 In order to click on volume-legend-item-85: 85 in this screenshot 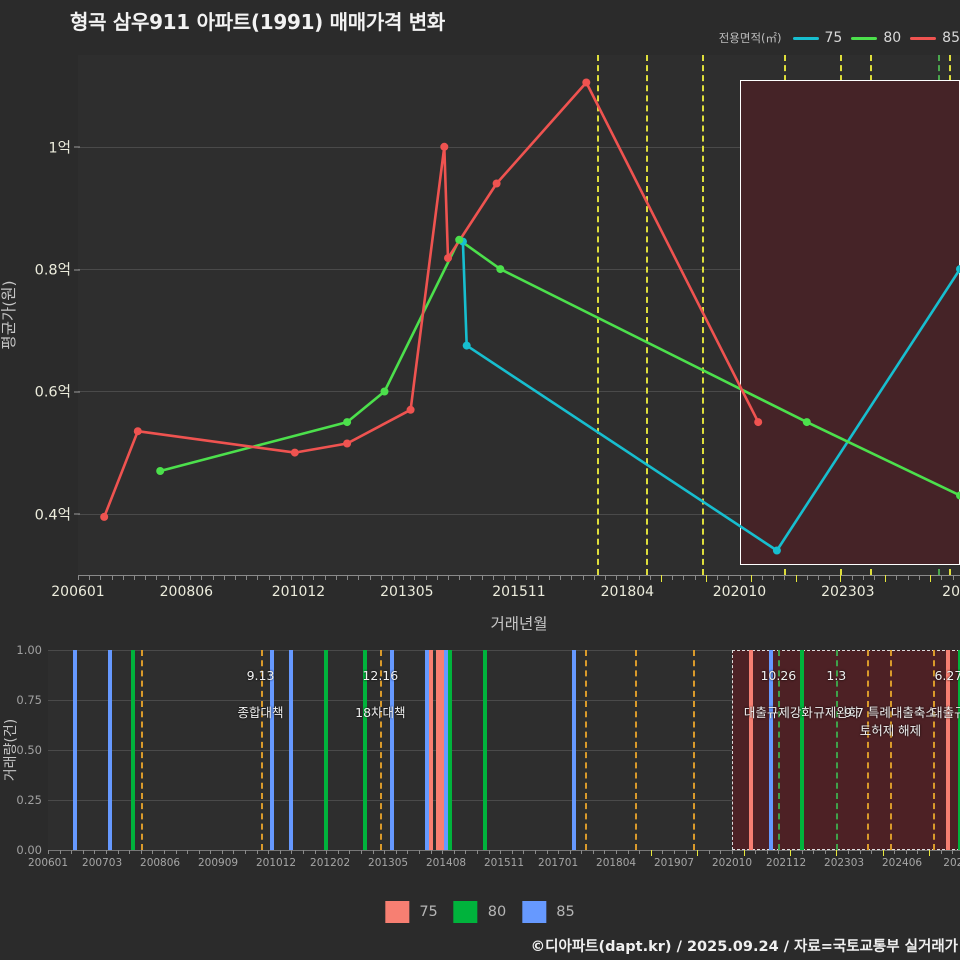, I will do `click(548, 912)`.